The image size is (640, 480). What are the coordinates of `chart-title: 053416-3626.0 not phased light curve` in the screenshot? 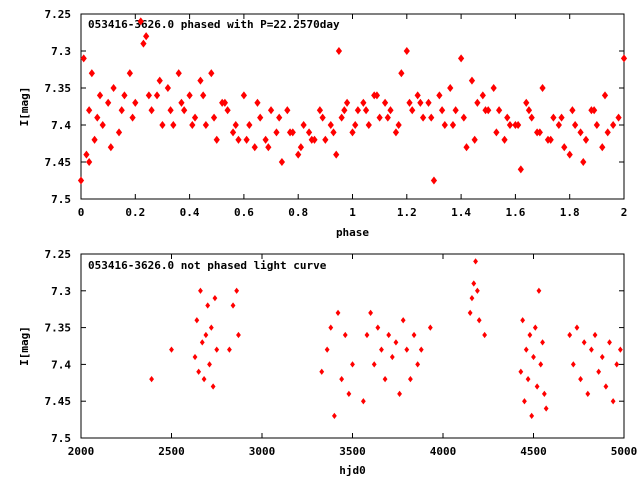 It's located at (207, 265).